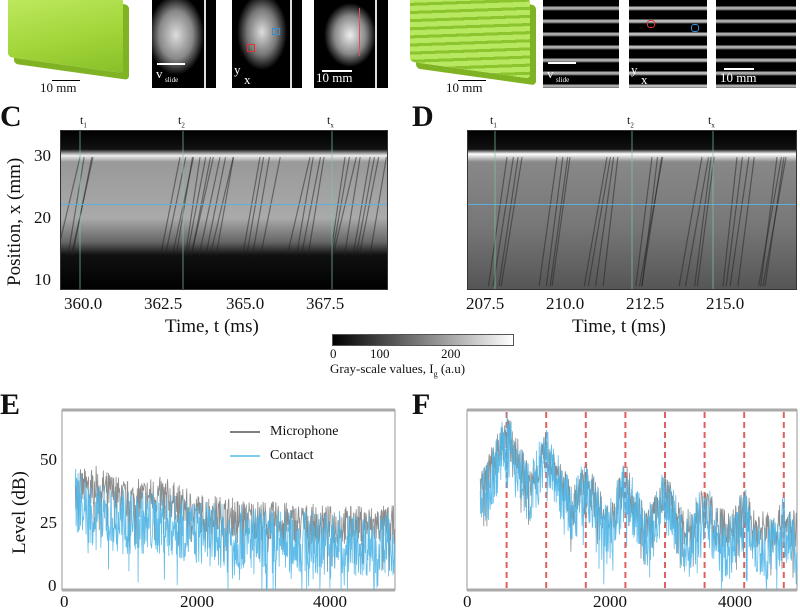 The height and width of the screenshot is (612, 800). I want to click on panel-b-grooved-block, so click(470, 39).